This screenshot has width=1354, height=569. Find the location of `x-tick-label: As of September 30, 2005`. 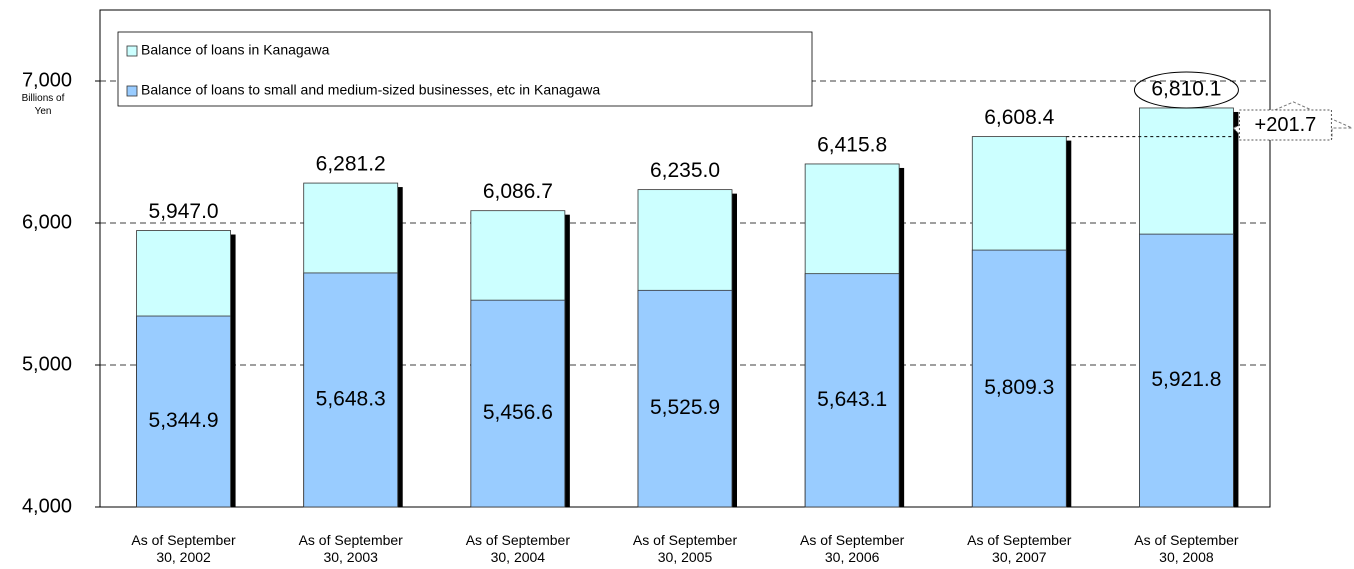

x-tick-label: As of September 30, 2005 is located at coordinates (685, 548).